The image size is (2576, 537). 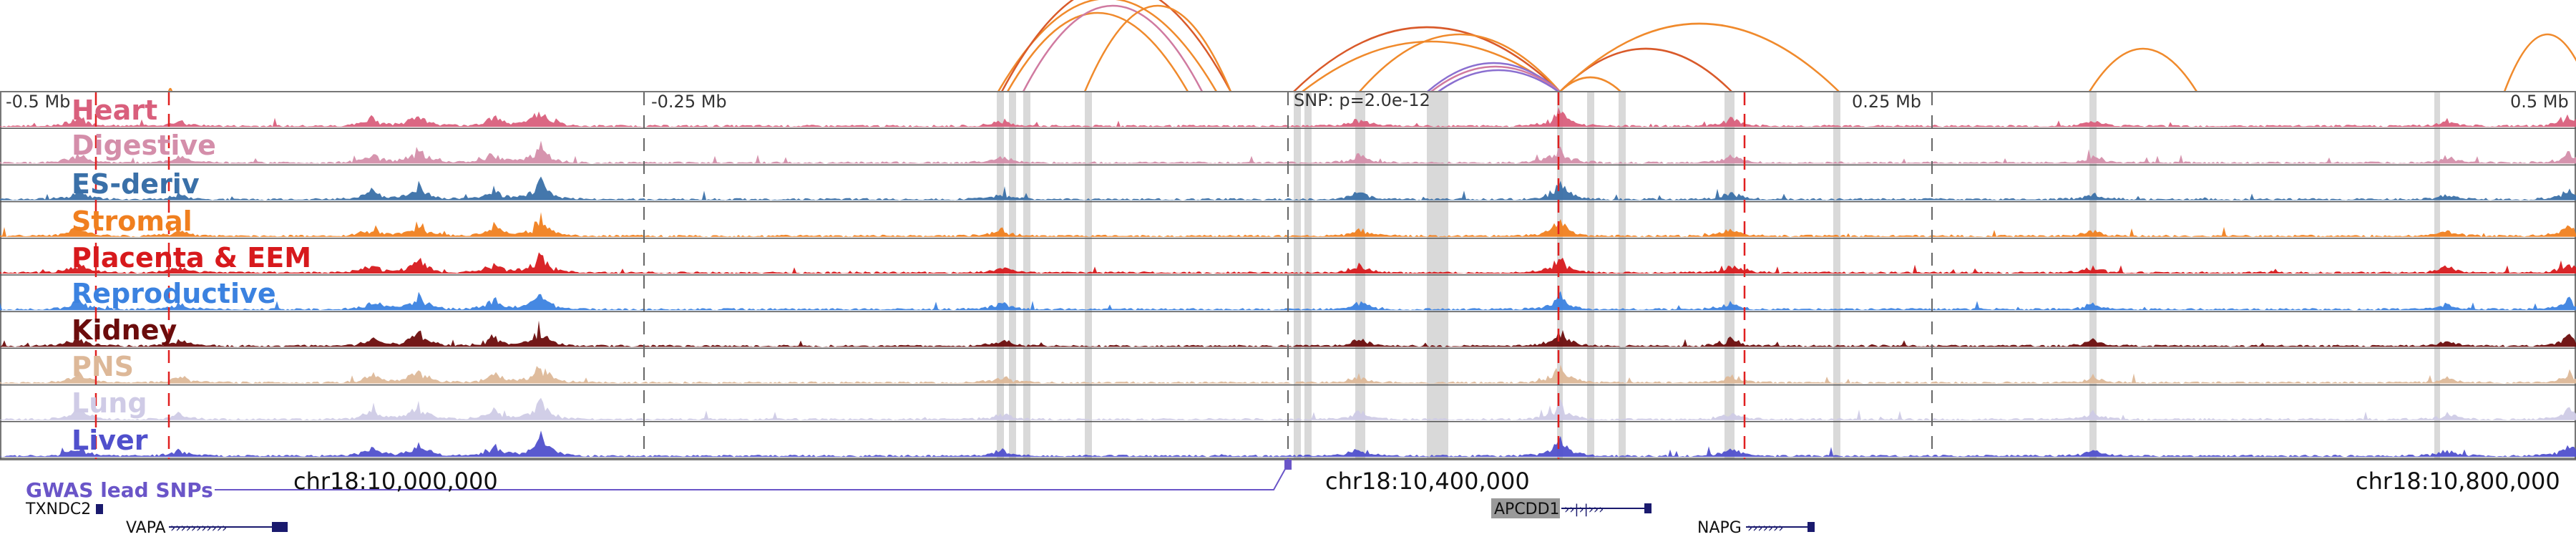 What do you see at coordinates (146, 528) in the screenshot?
I see `gene-label: VAPA` at bounding box center [146, 528].